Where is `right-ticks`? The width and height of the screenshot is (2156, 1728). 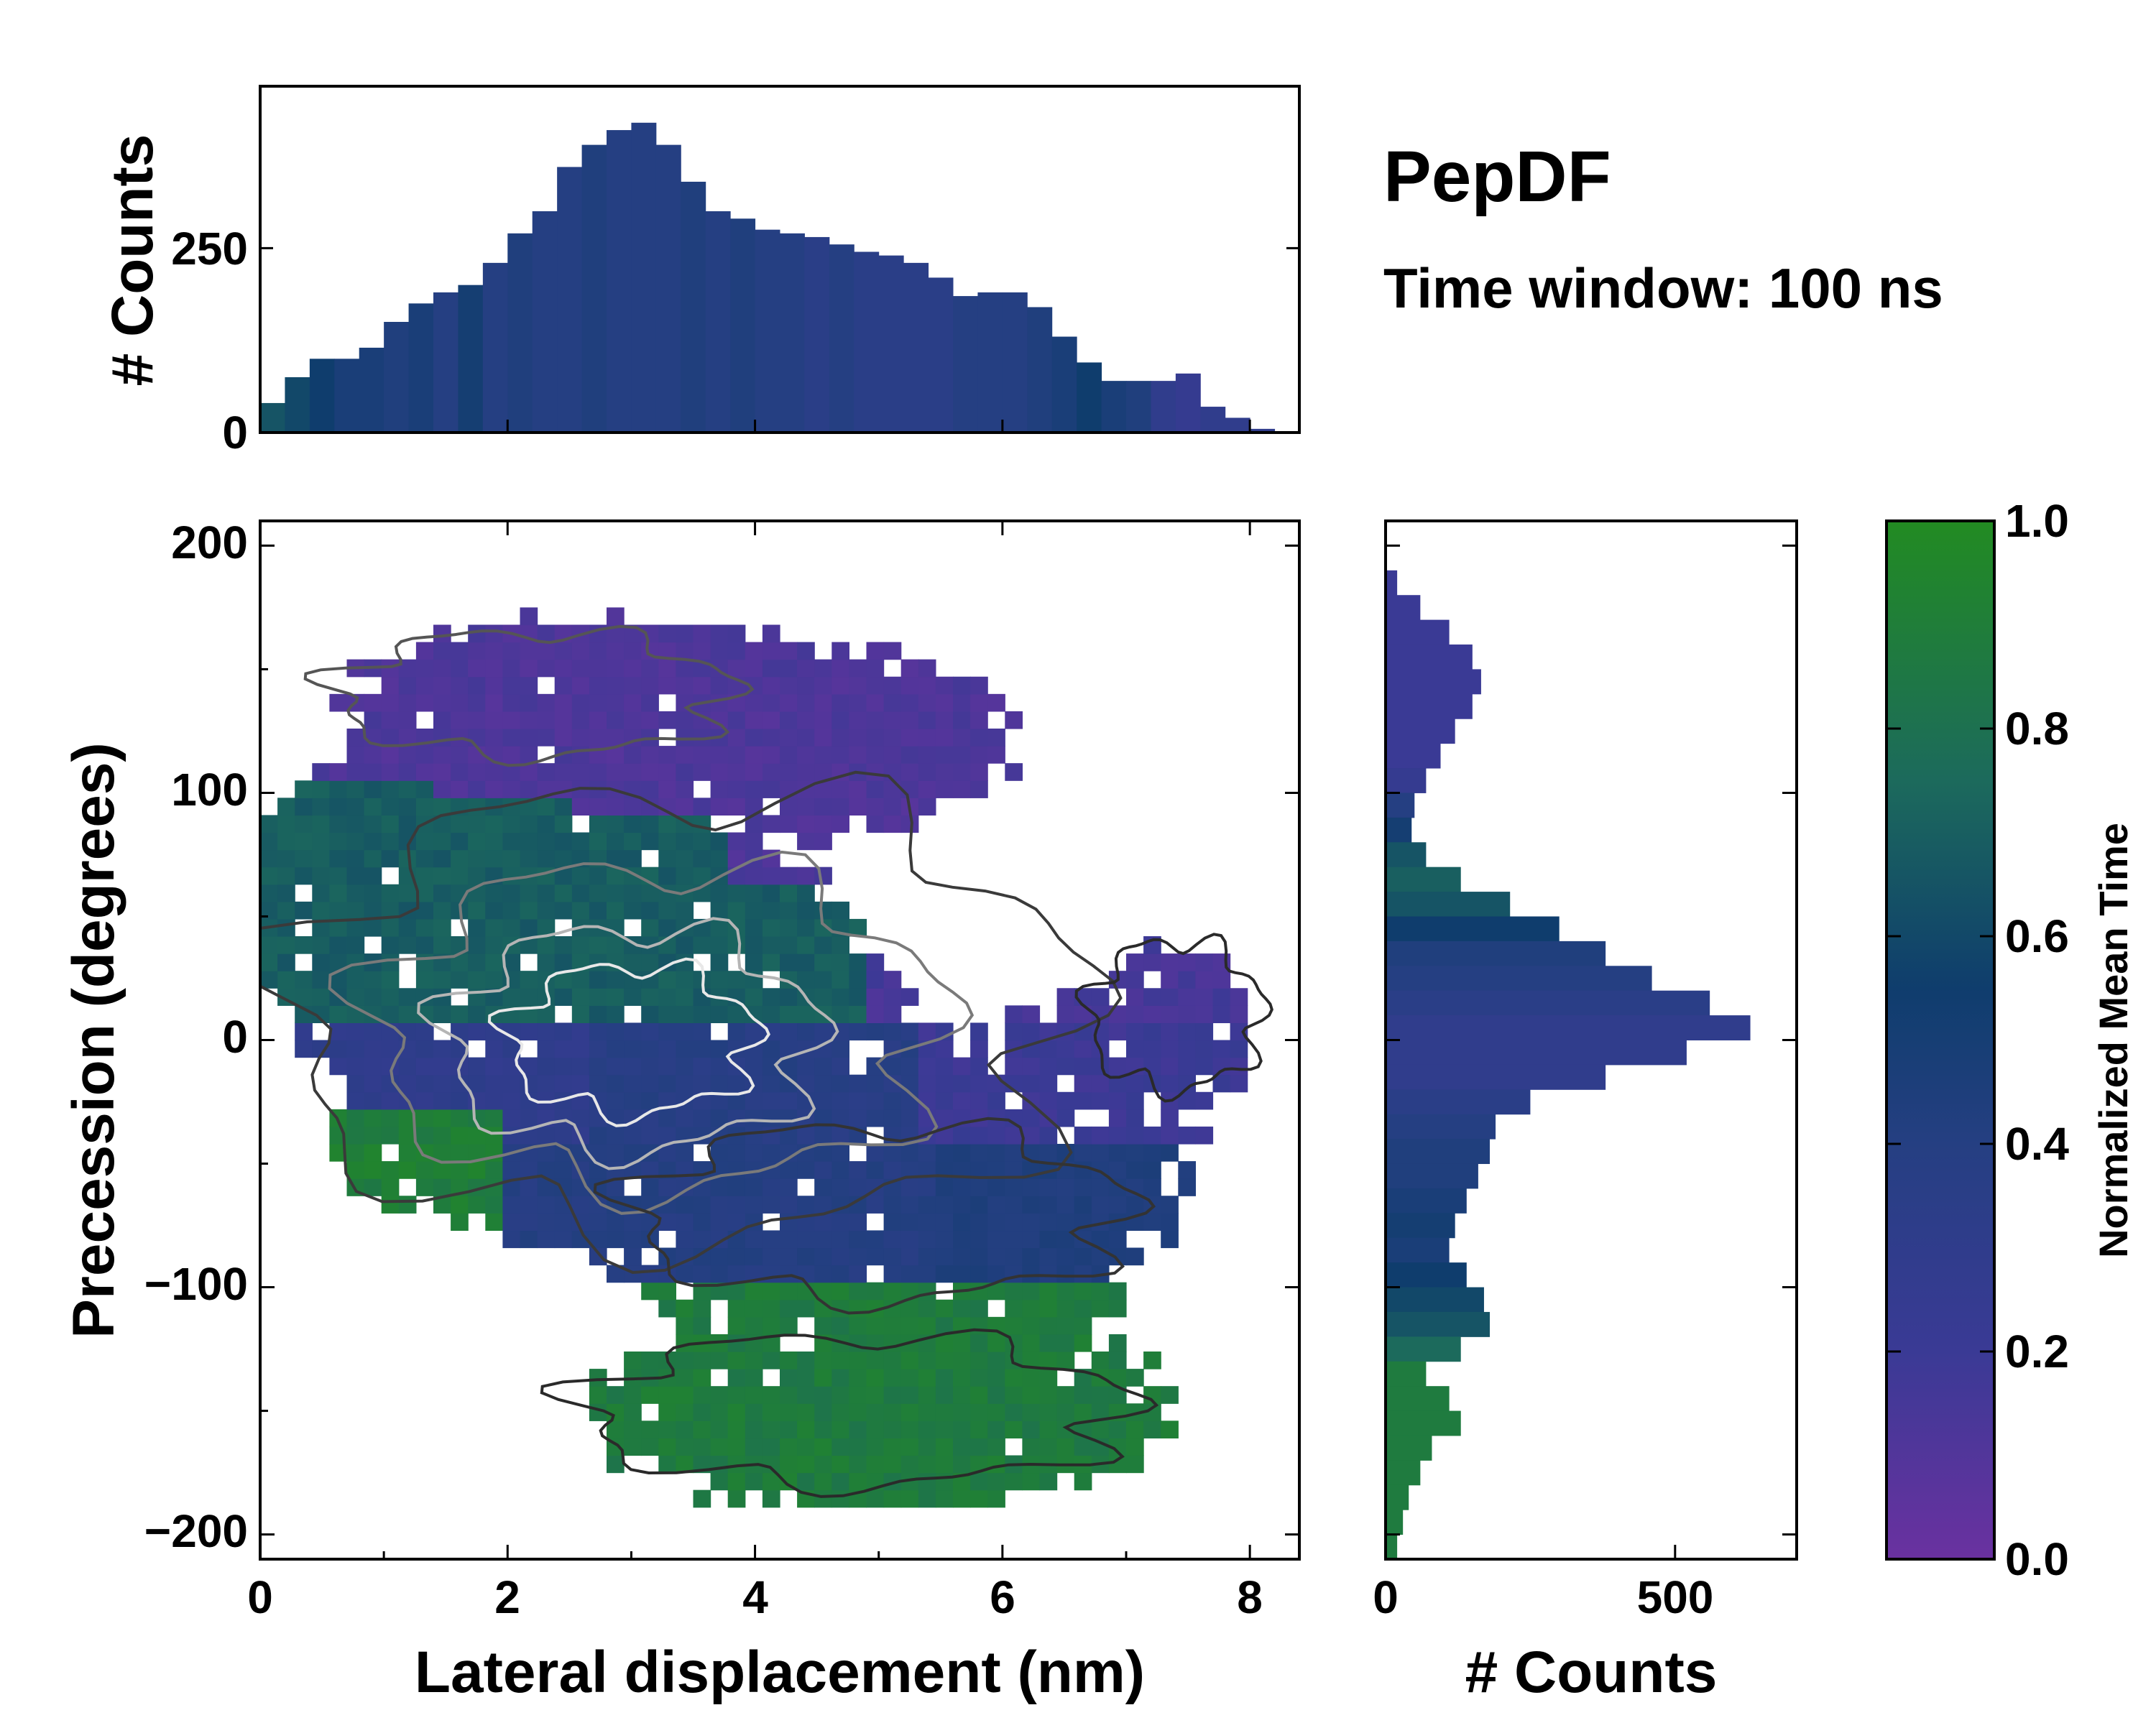 right-ticks is located at coordinates (1591, 1051).